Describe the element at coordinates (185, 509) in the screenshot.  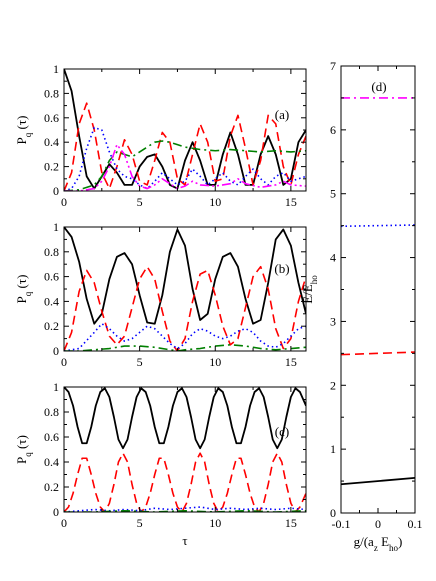
I see `panel-c-series-q2` at that location.